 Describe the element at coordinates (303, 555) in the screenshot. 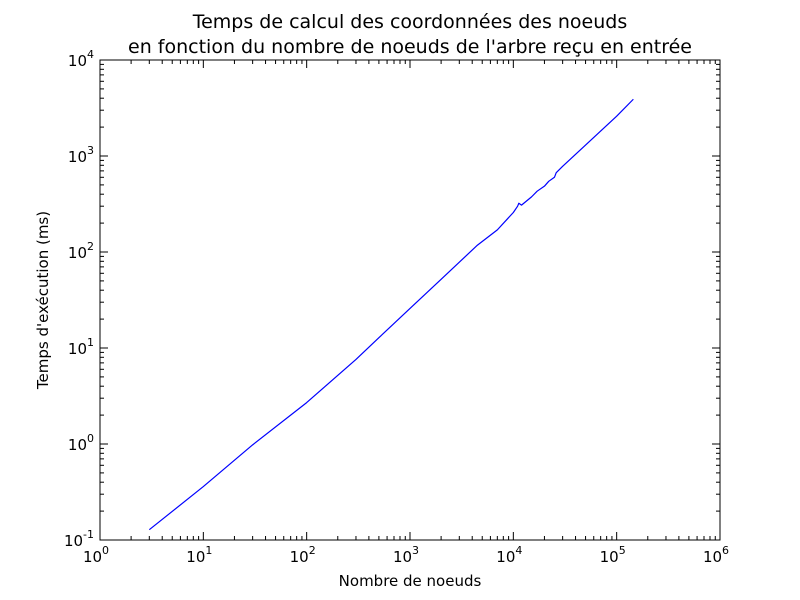

I see `x-tick-label: 10²` at that location.